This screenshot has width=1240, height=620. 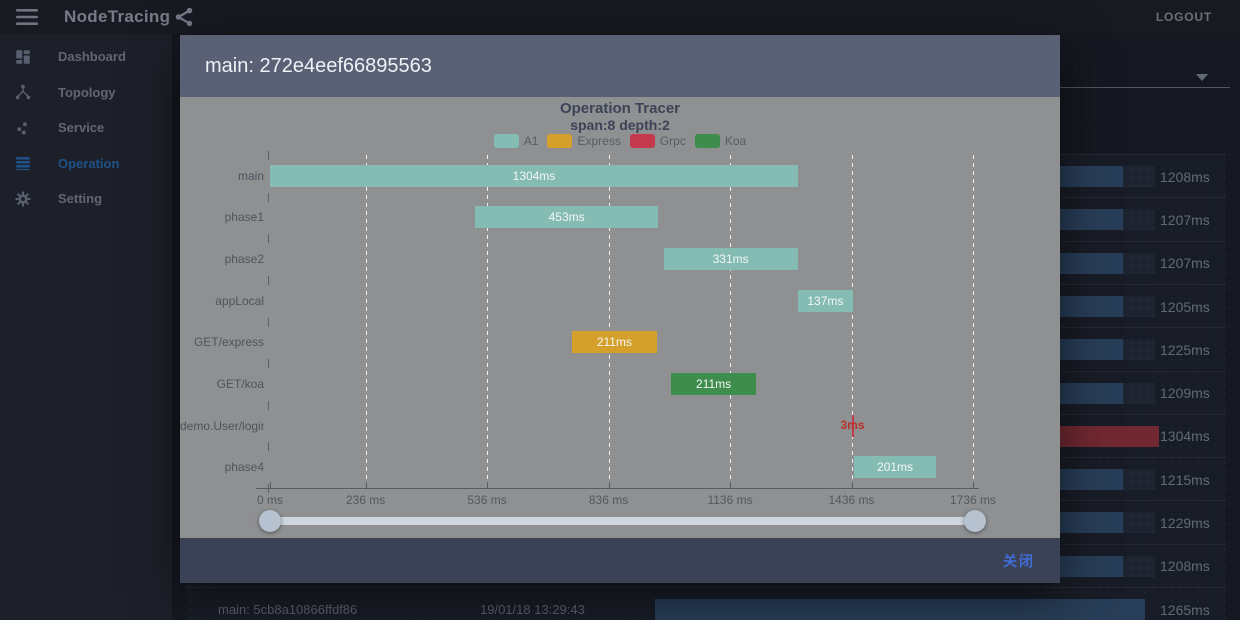 What do you see at coordinates (735, 141) in the screenshot?
I see `legend-label: Koa` at bounding box center [735, 141].